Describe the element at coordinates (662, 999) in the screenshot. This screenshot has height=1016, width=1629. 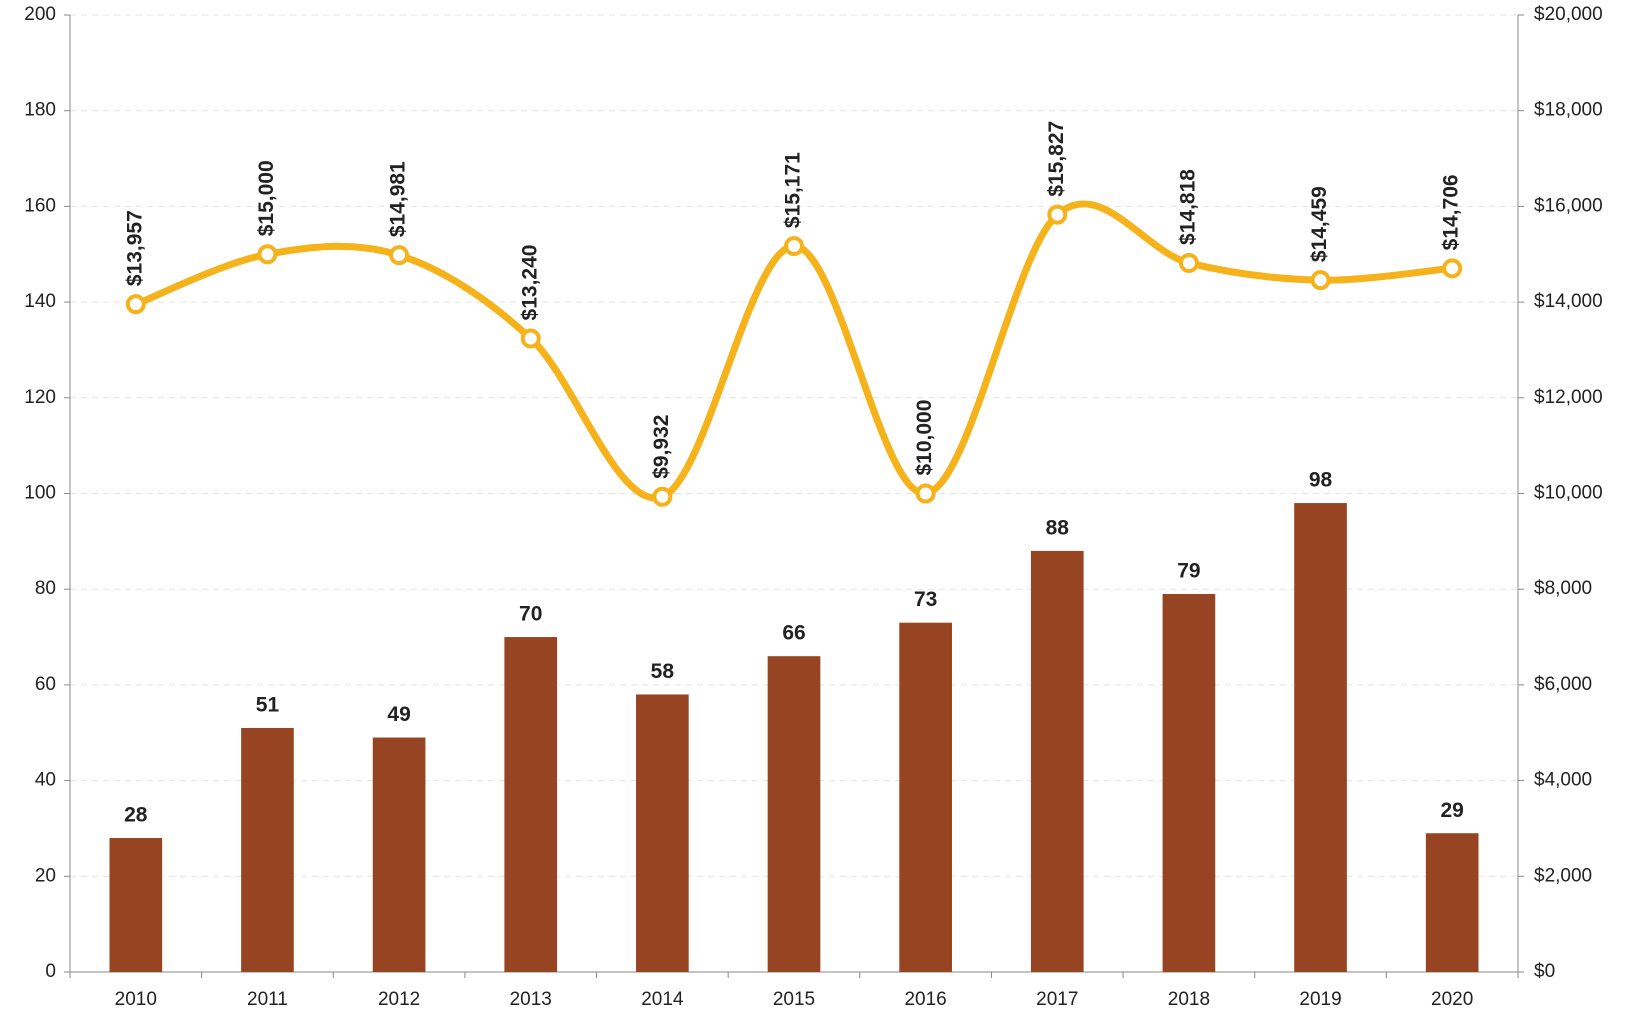
I see `x-tick-label: 2014` at that location.